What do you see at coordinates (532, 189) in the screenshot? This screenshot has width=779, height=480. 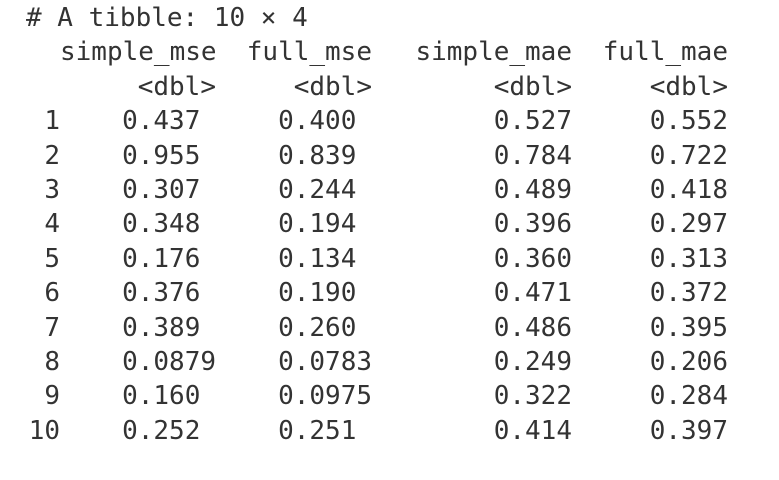 I see `cell-simple-mae: 0.489` at bounding box center [532, 189].